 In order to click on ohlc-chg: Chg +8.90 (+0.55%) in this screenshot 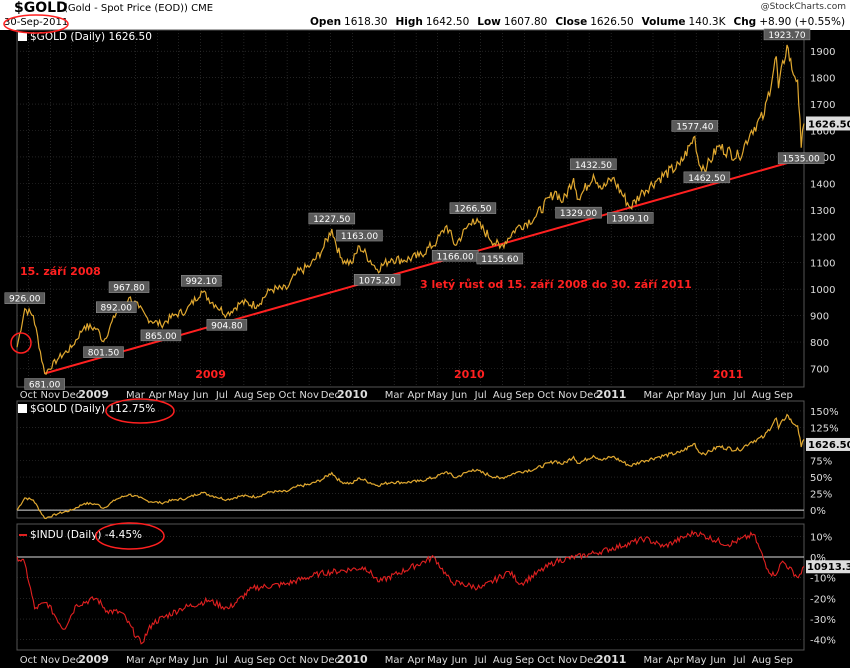, I will do `click(789, 22)`.